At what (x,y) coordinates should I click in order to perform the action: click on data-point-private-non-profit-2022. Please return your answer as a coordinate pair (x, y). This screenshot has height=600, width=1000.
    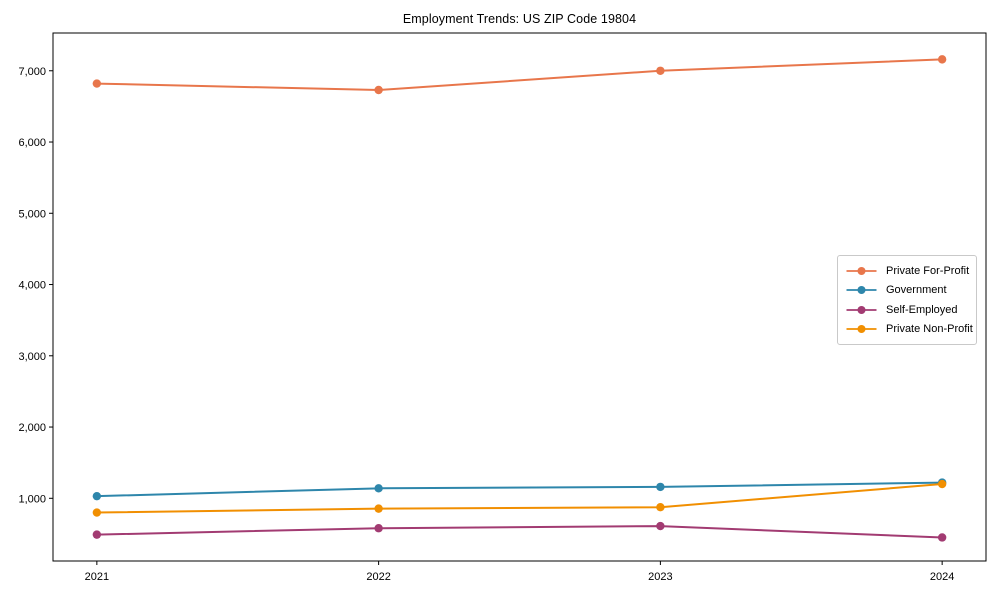
    Looking at the image, I should click on (378, 508).